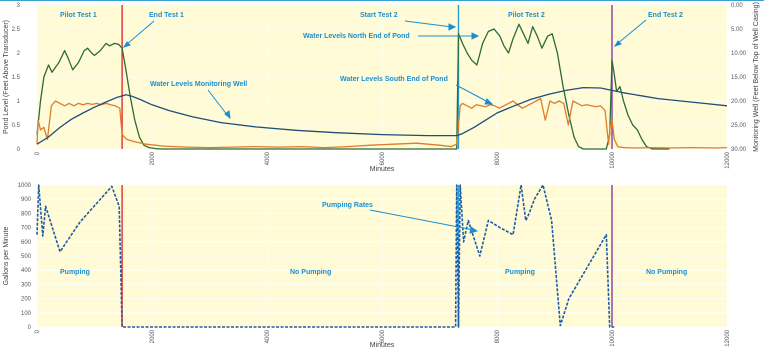 This screenshot has height=349, width=764. Describe the element at coordinates (26, 200) in the screenshot. I see `bottom-y-tick-label: 900` at that location.